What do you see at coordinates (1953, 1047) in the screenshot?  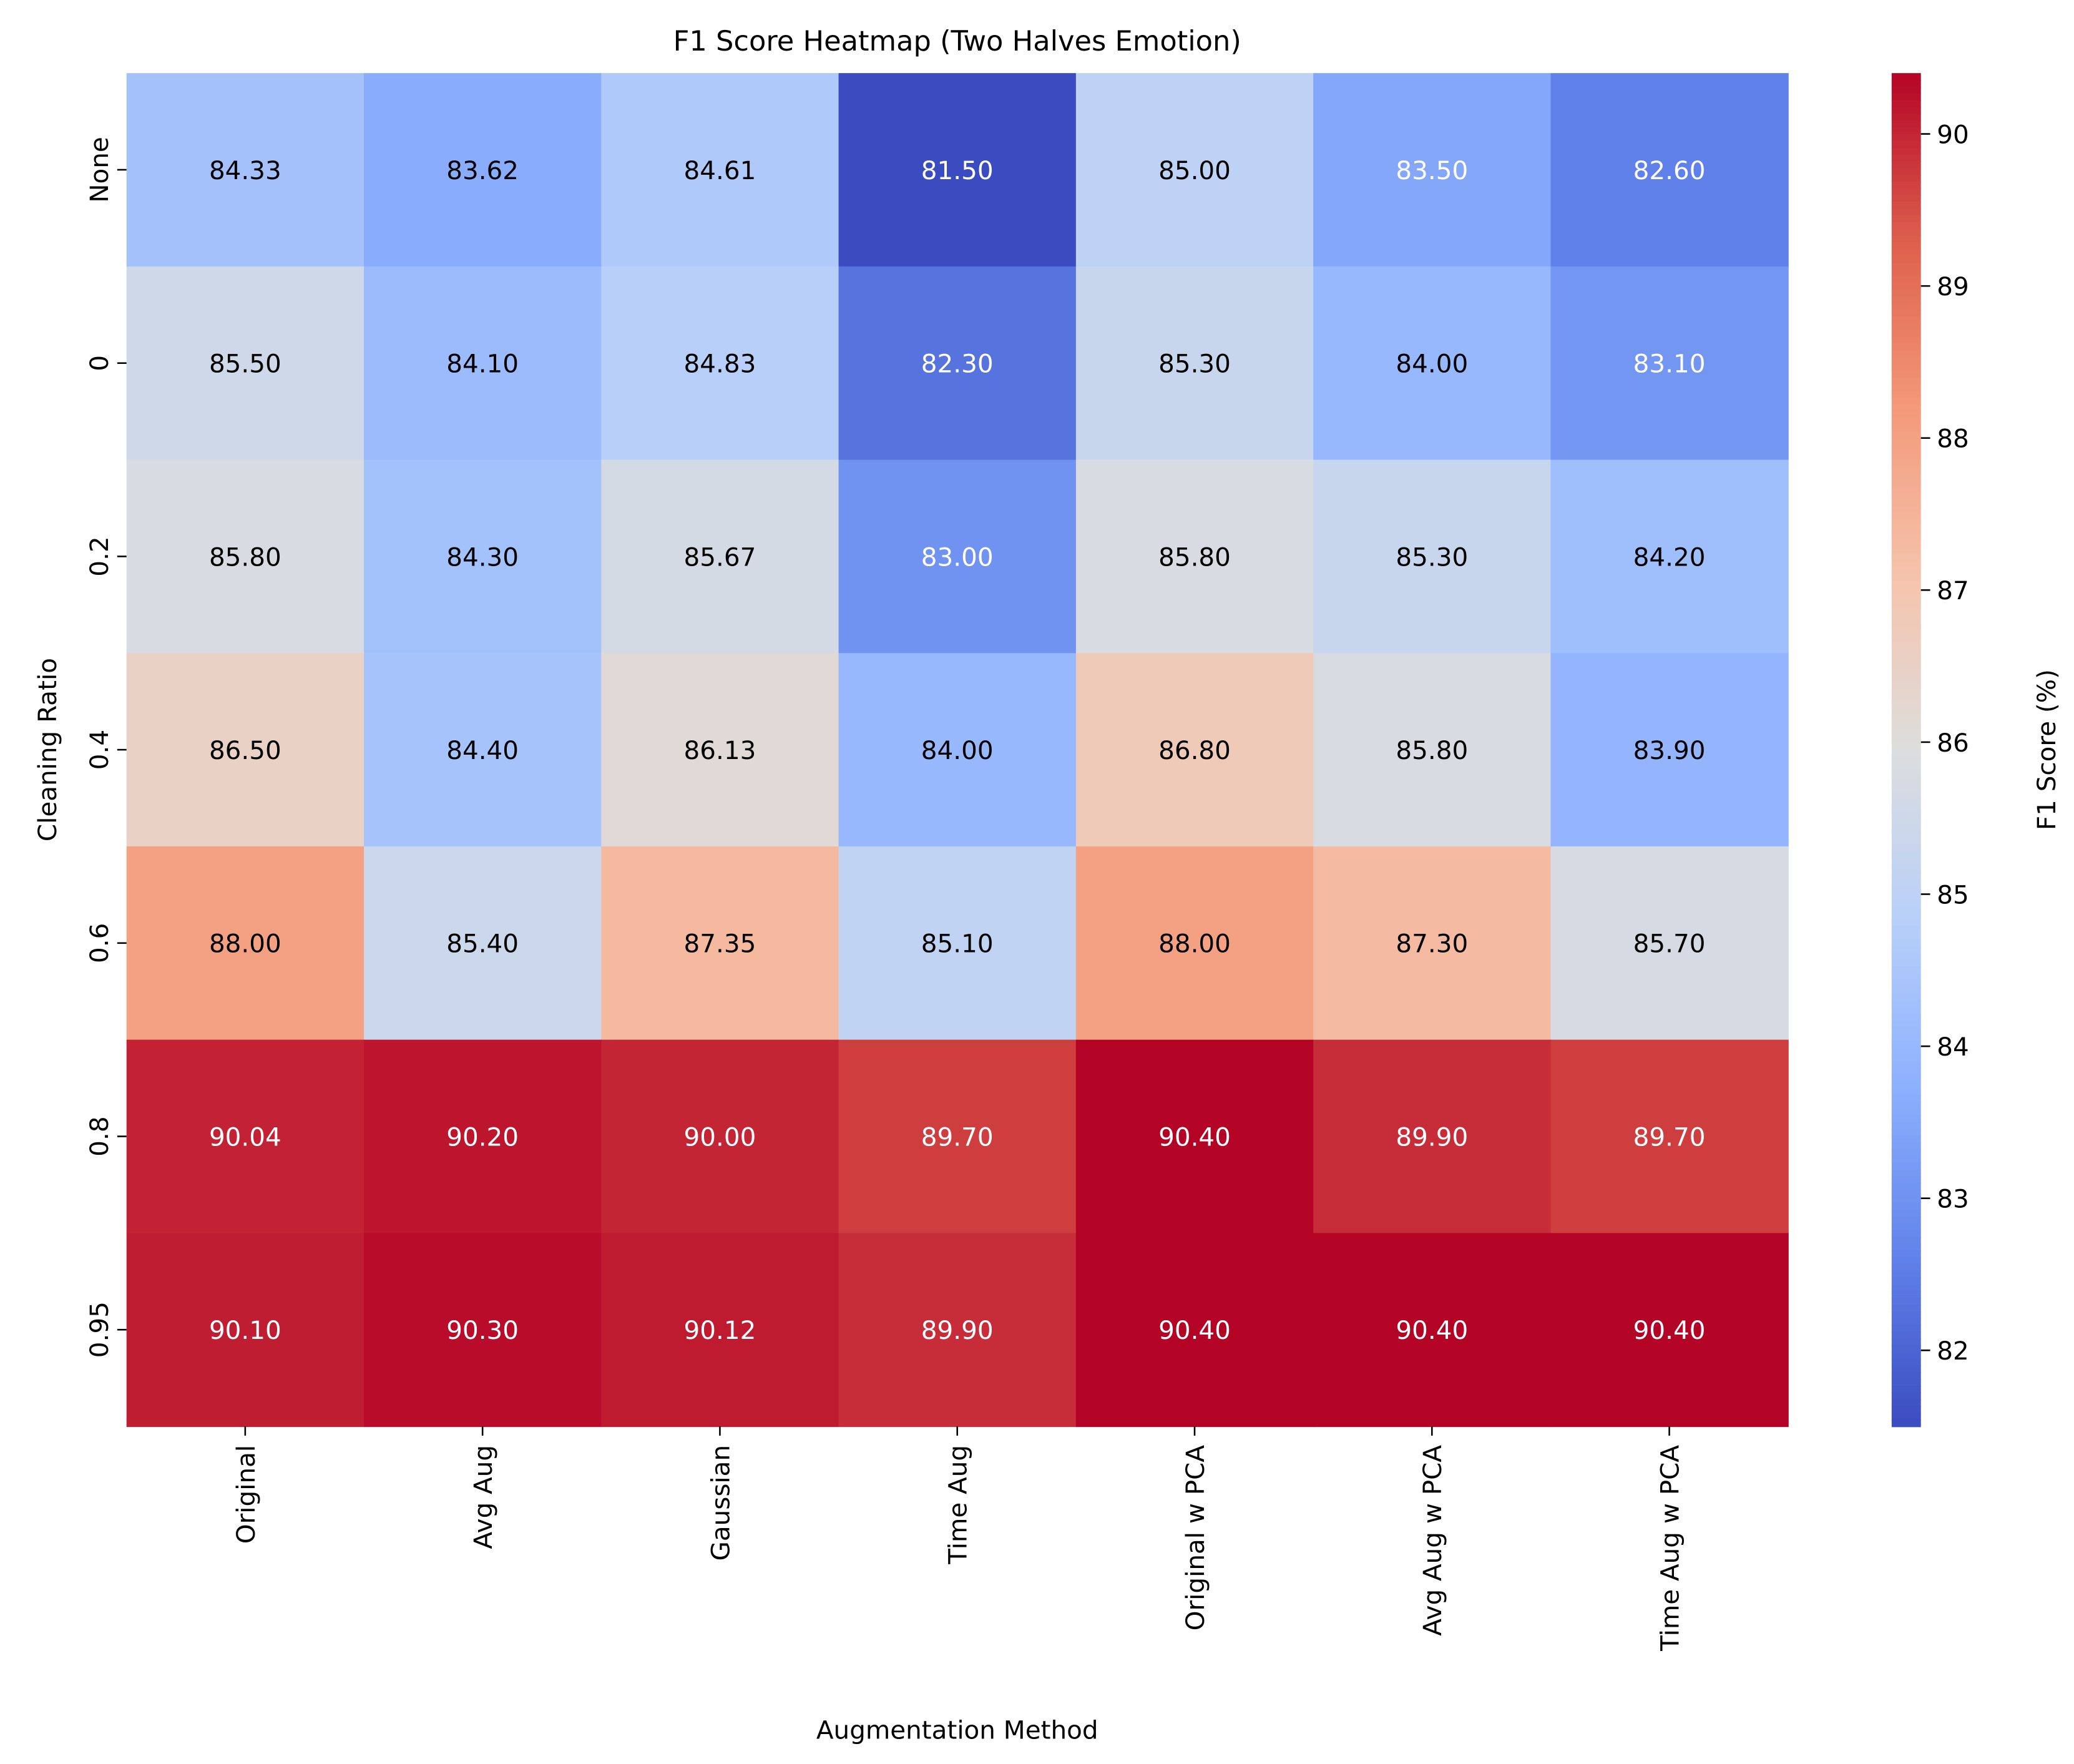 I see `colorbar-tick-label: 84` at bounding box center [1953, 1047].